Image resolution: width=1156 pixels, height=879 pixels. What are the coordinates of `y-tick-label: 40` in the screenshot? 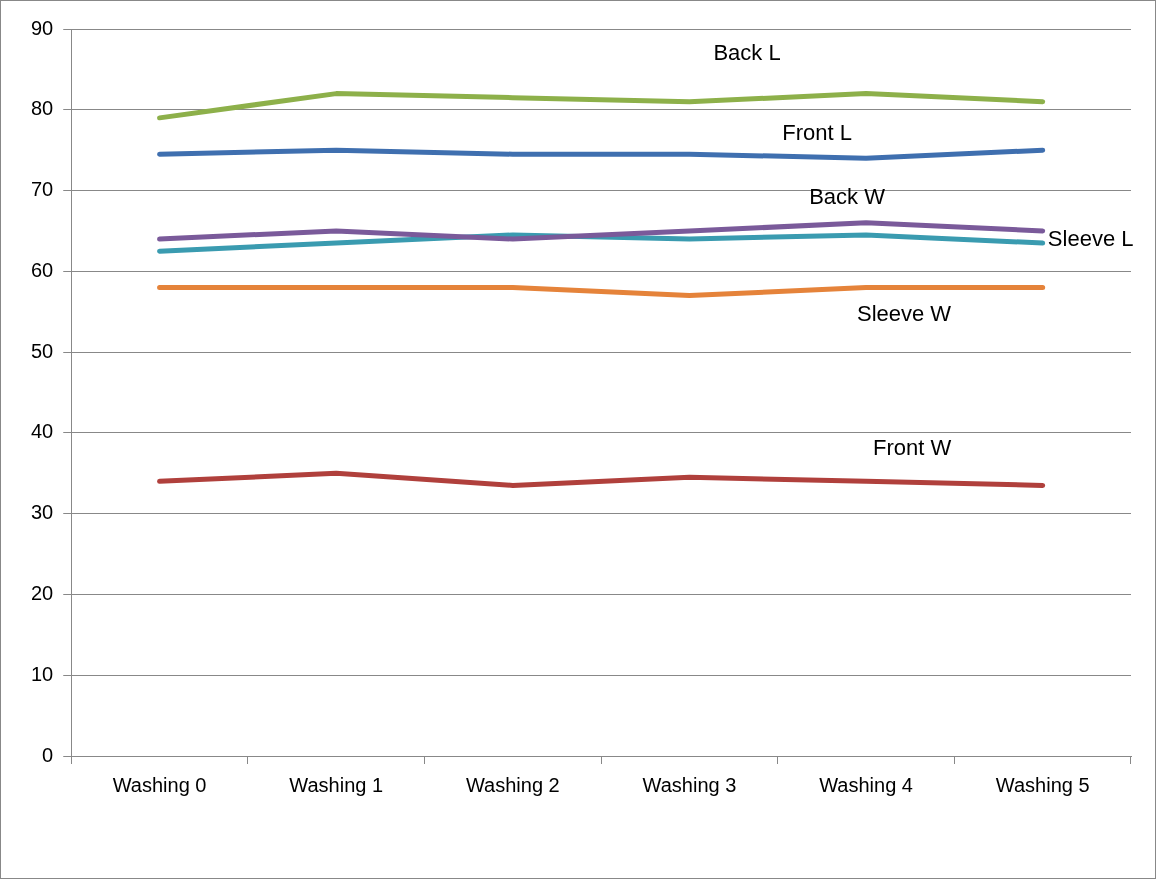 It's located at (42, 431).